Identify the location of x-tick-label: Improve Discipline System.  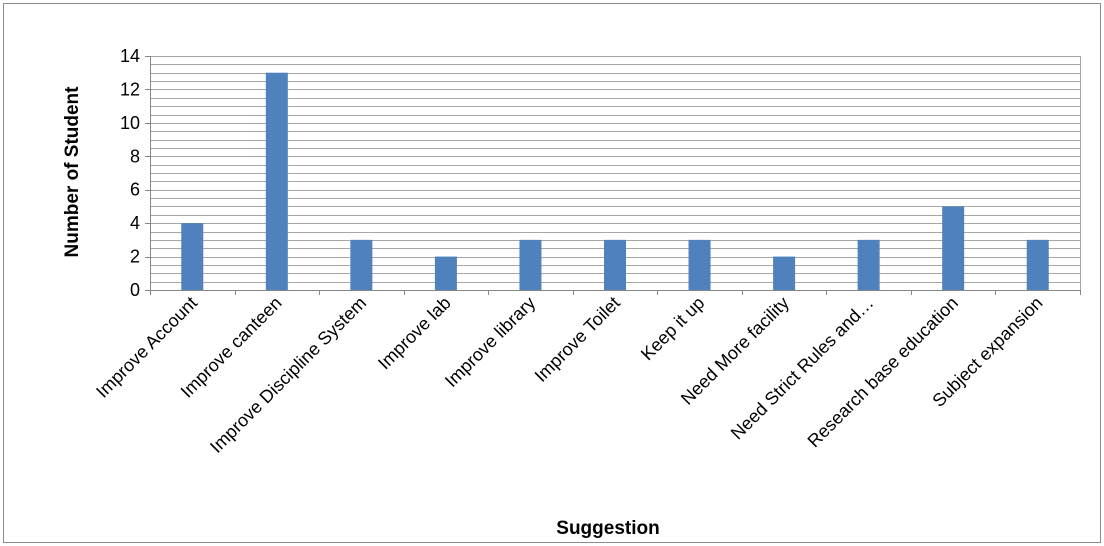
(288, 375).